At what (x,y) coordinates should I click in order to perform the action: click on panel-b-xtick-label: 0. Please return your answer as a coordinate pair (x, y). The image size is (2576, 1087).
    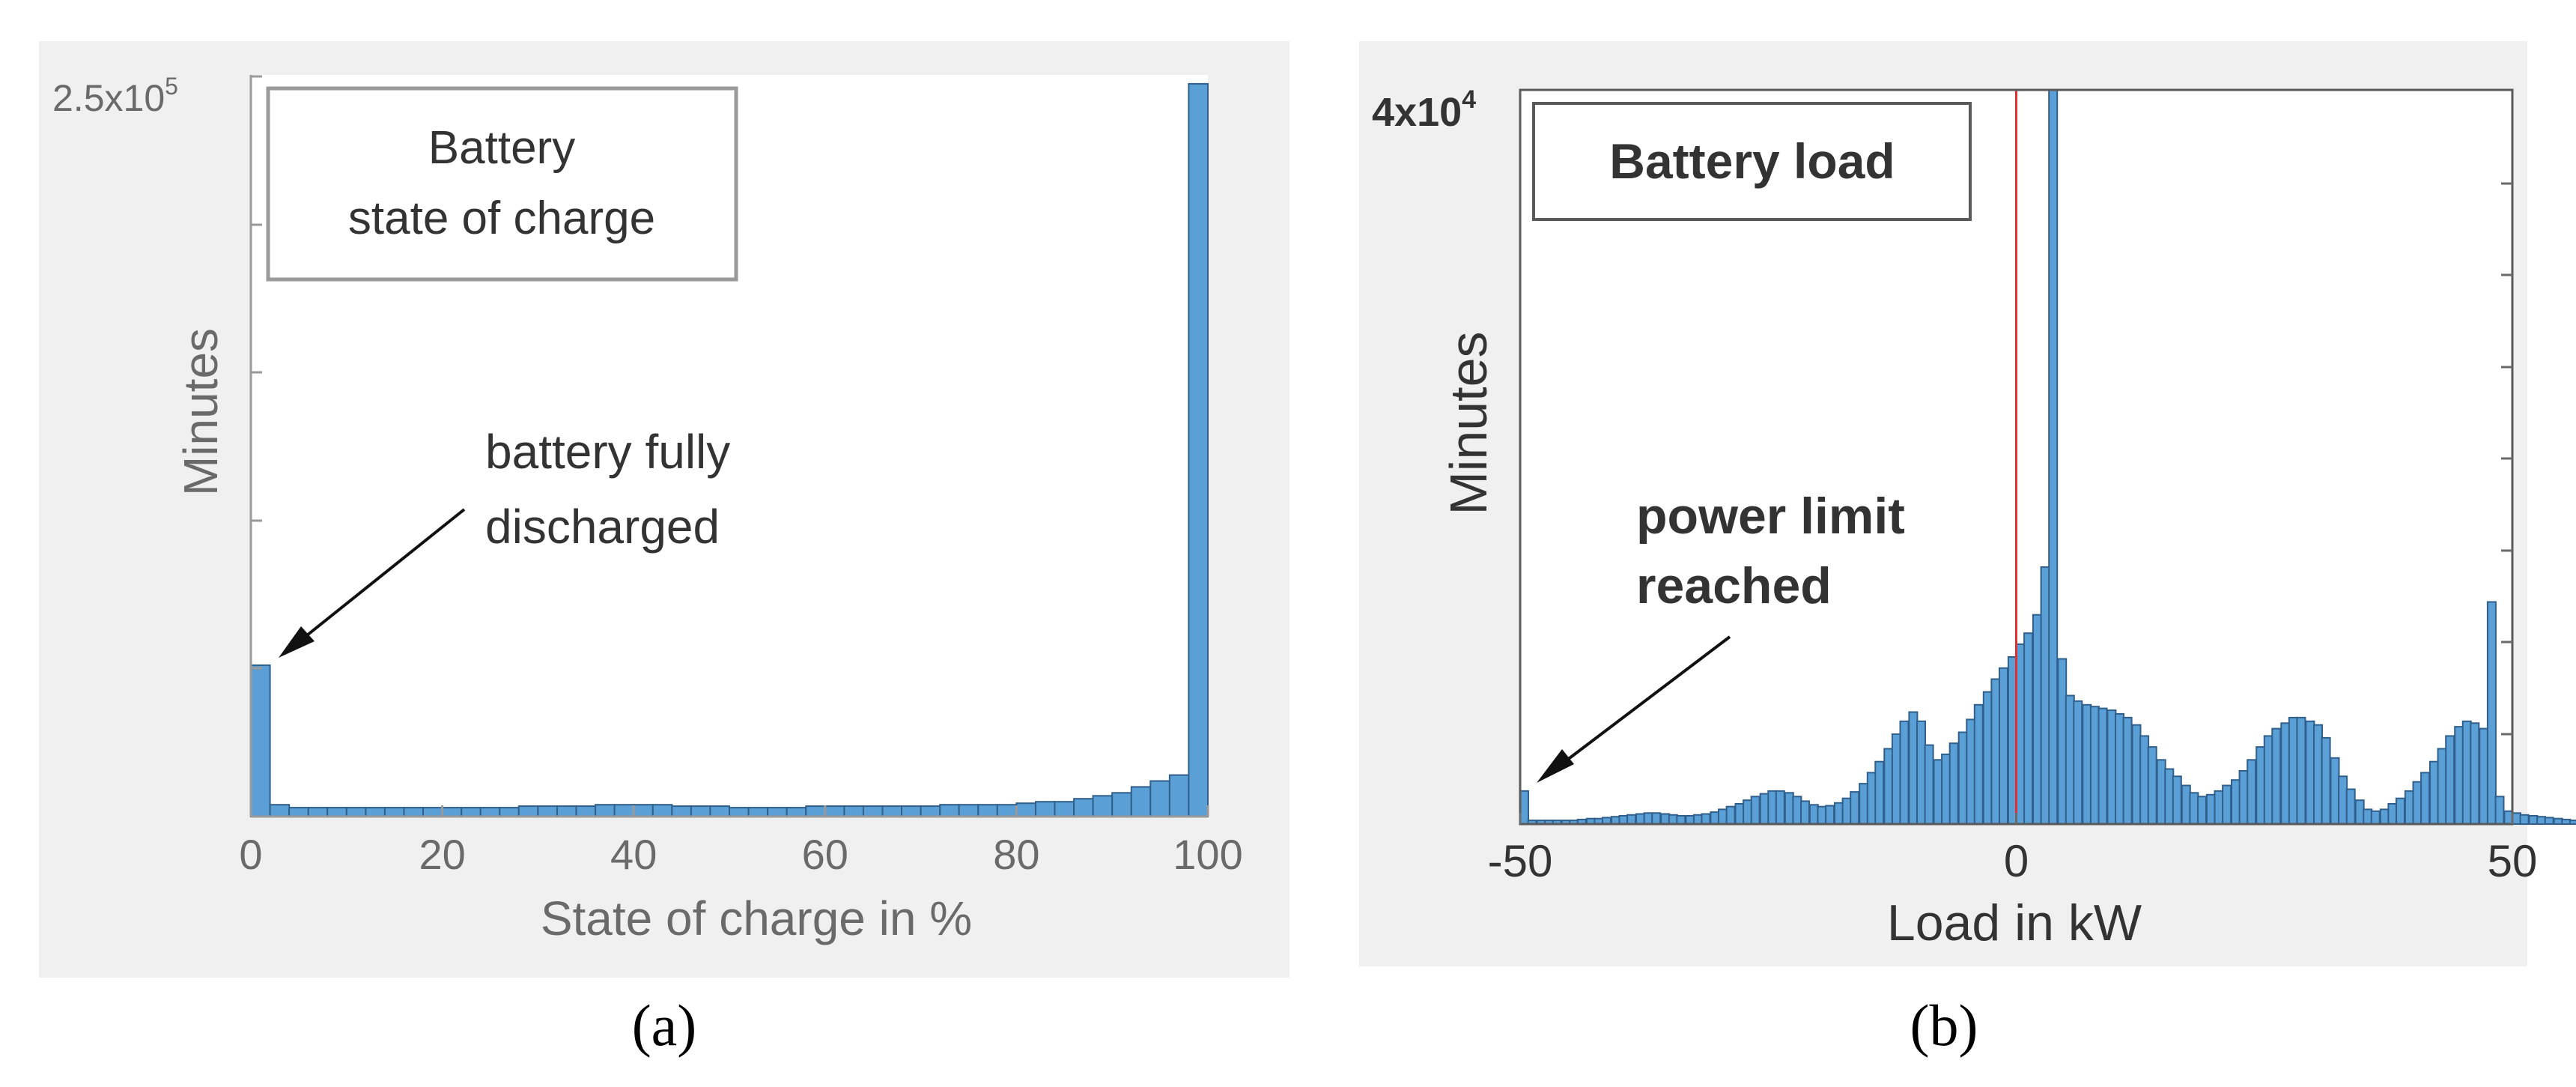
    Looking at the image, I should click on (2016, 861).